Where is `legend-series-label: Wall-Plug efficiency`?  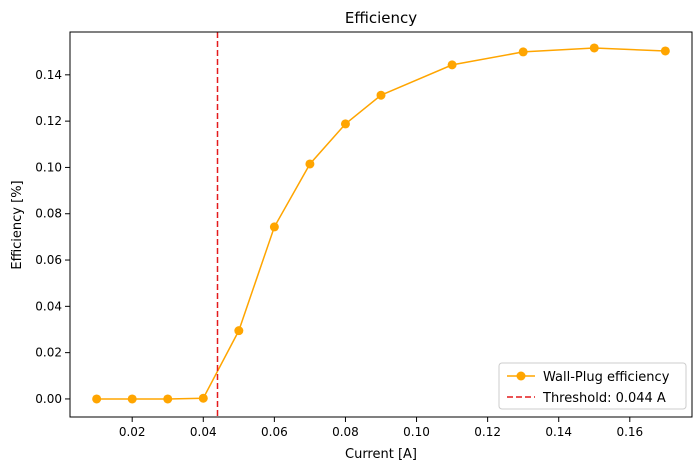 legend-series-label: Wall-Plug efficiency is located at coordinates (606, 377).